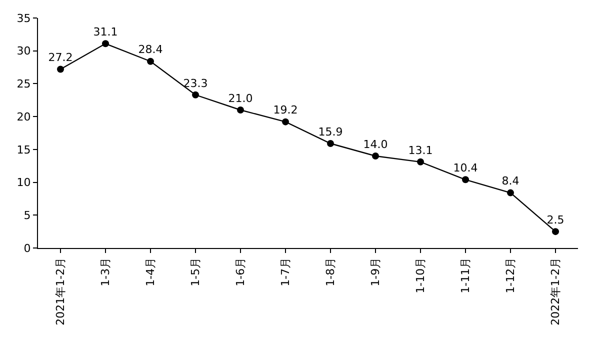  I want to click on x-tick-label: 1-9月, so click(375, 271).